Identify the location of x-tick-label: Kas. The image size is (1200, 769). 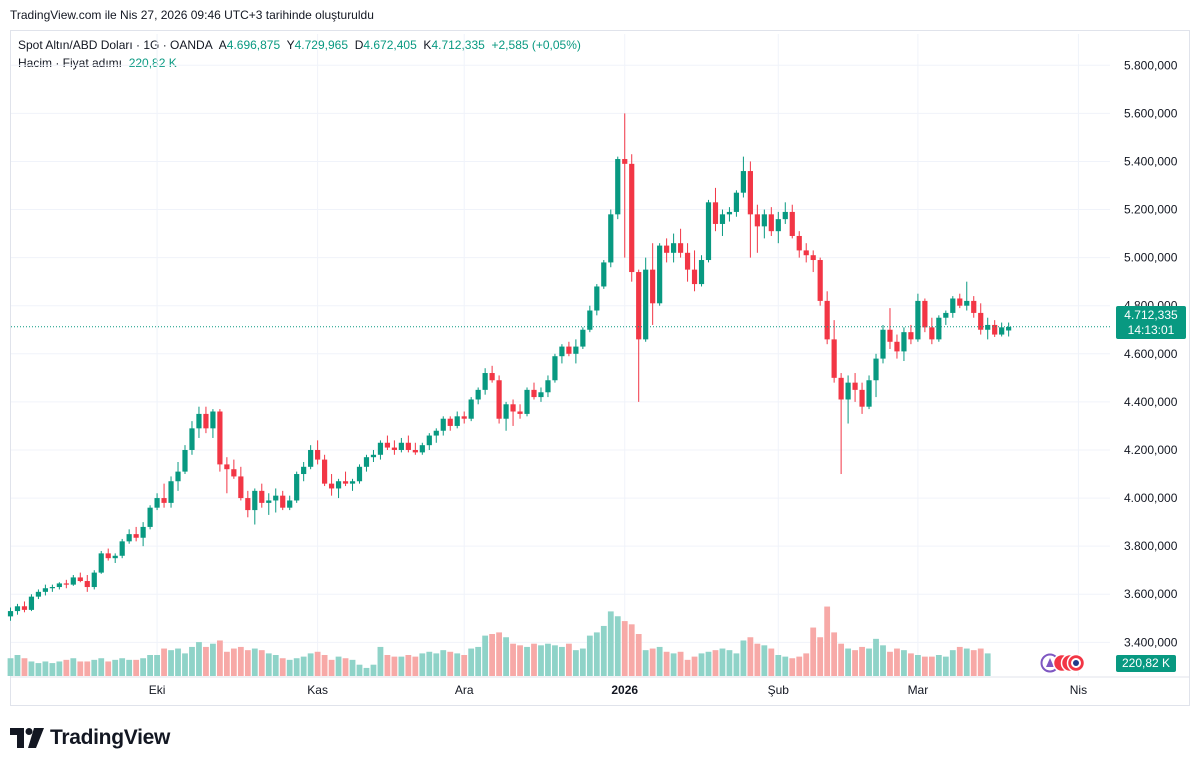
(317, 690).